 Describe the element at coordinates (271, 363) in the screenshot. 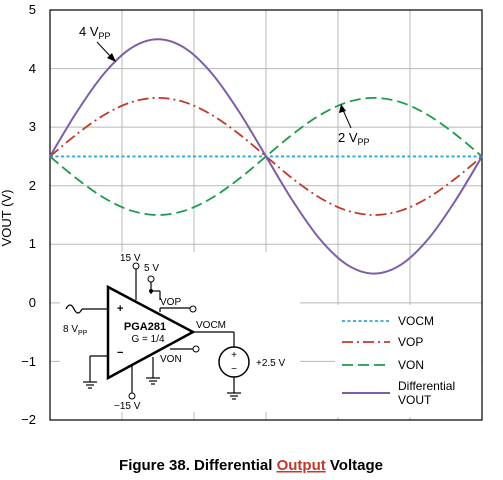

I see `ref-source-label: +2.5 V` at that location.